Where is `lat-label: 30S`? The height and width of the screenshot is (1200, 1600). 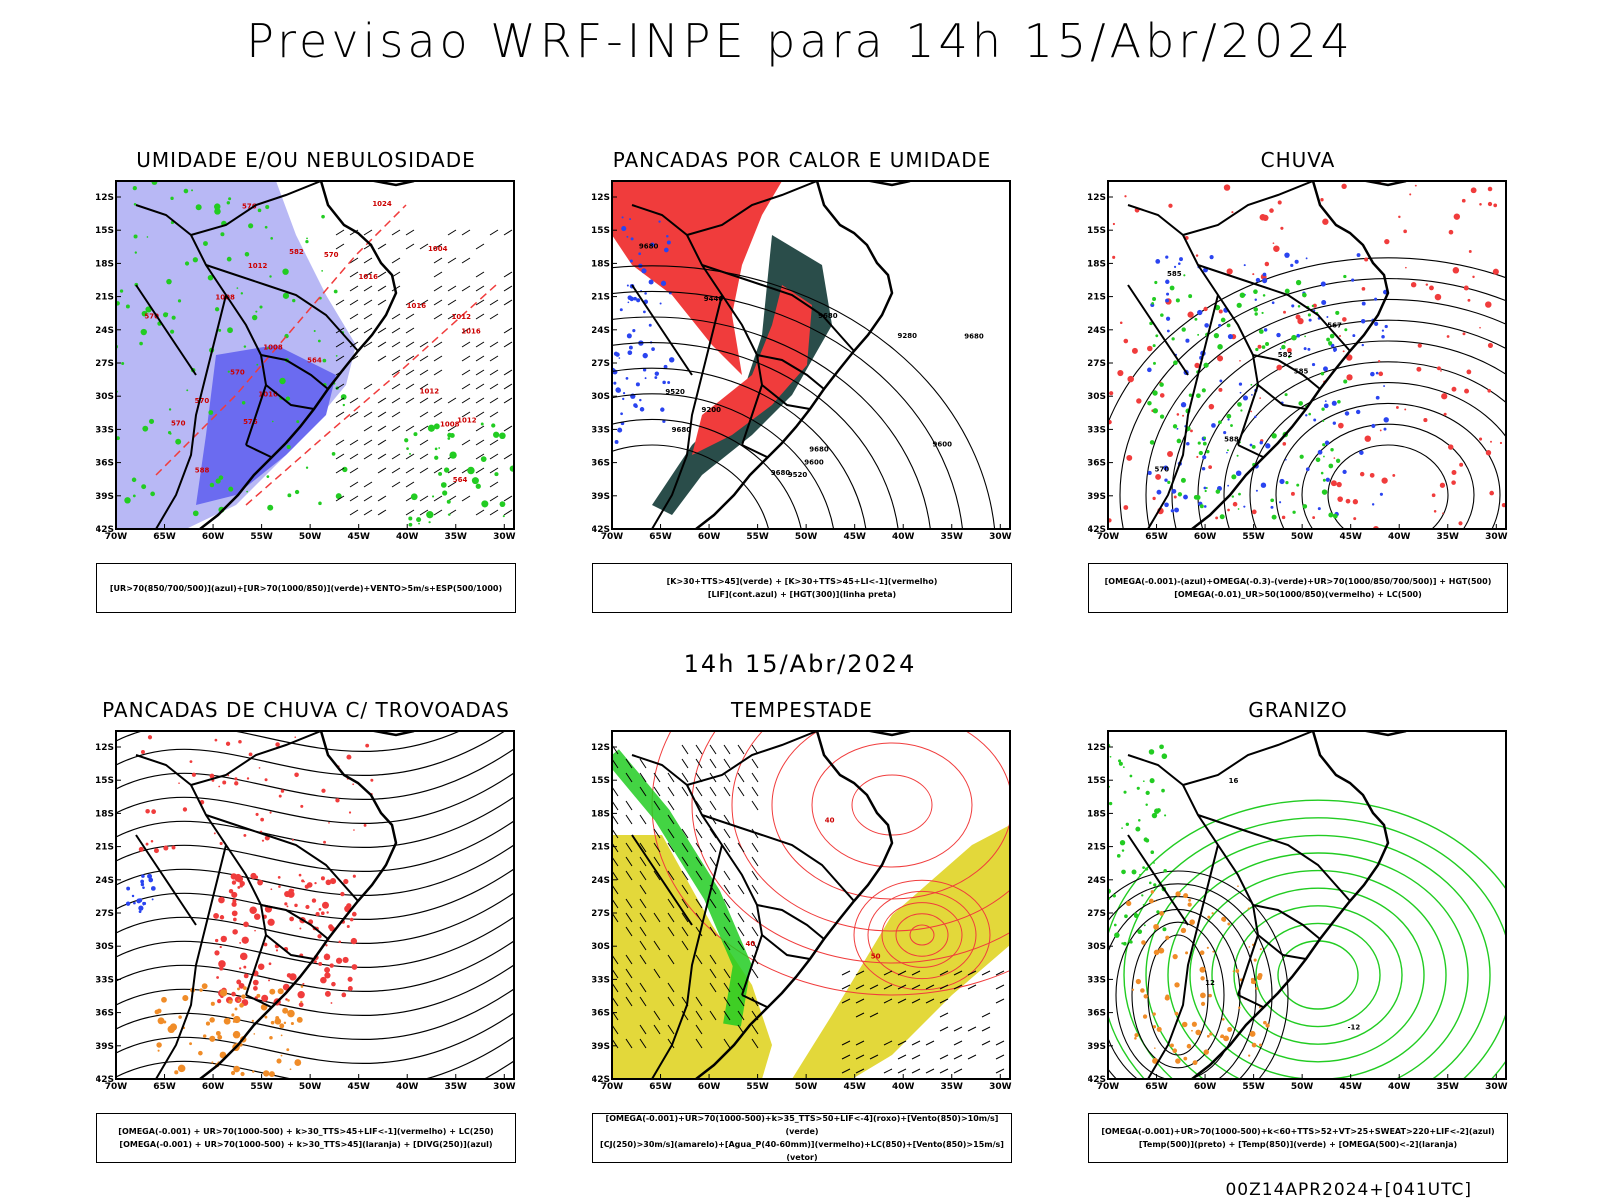
lat-label: 30S is located at coordinates (1097, 947).